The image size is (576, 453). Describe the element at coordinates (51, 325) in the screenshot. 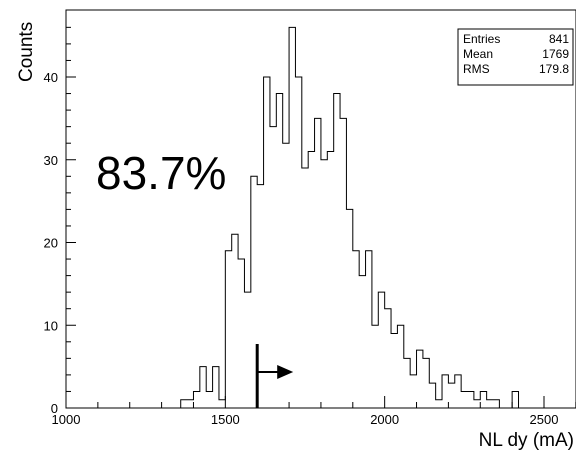

I see `y-tick-label: 10` at that location.